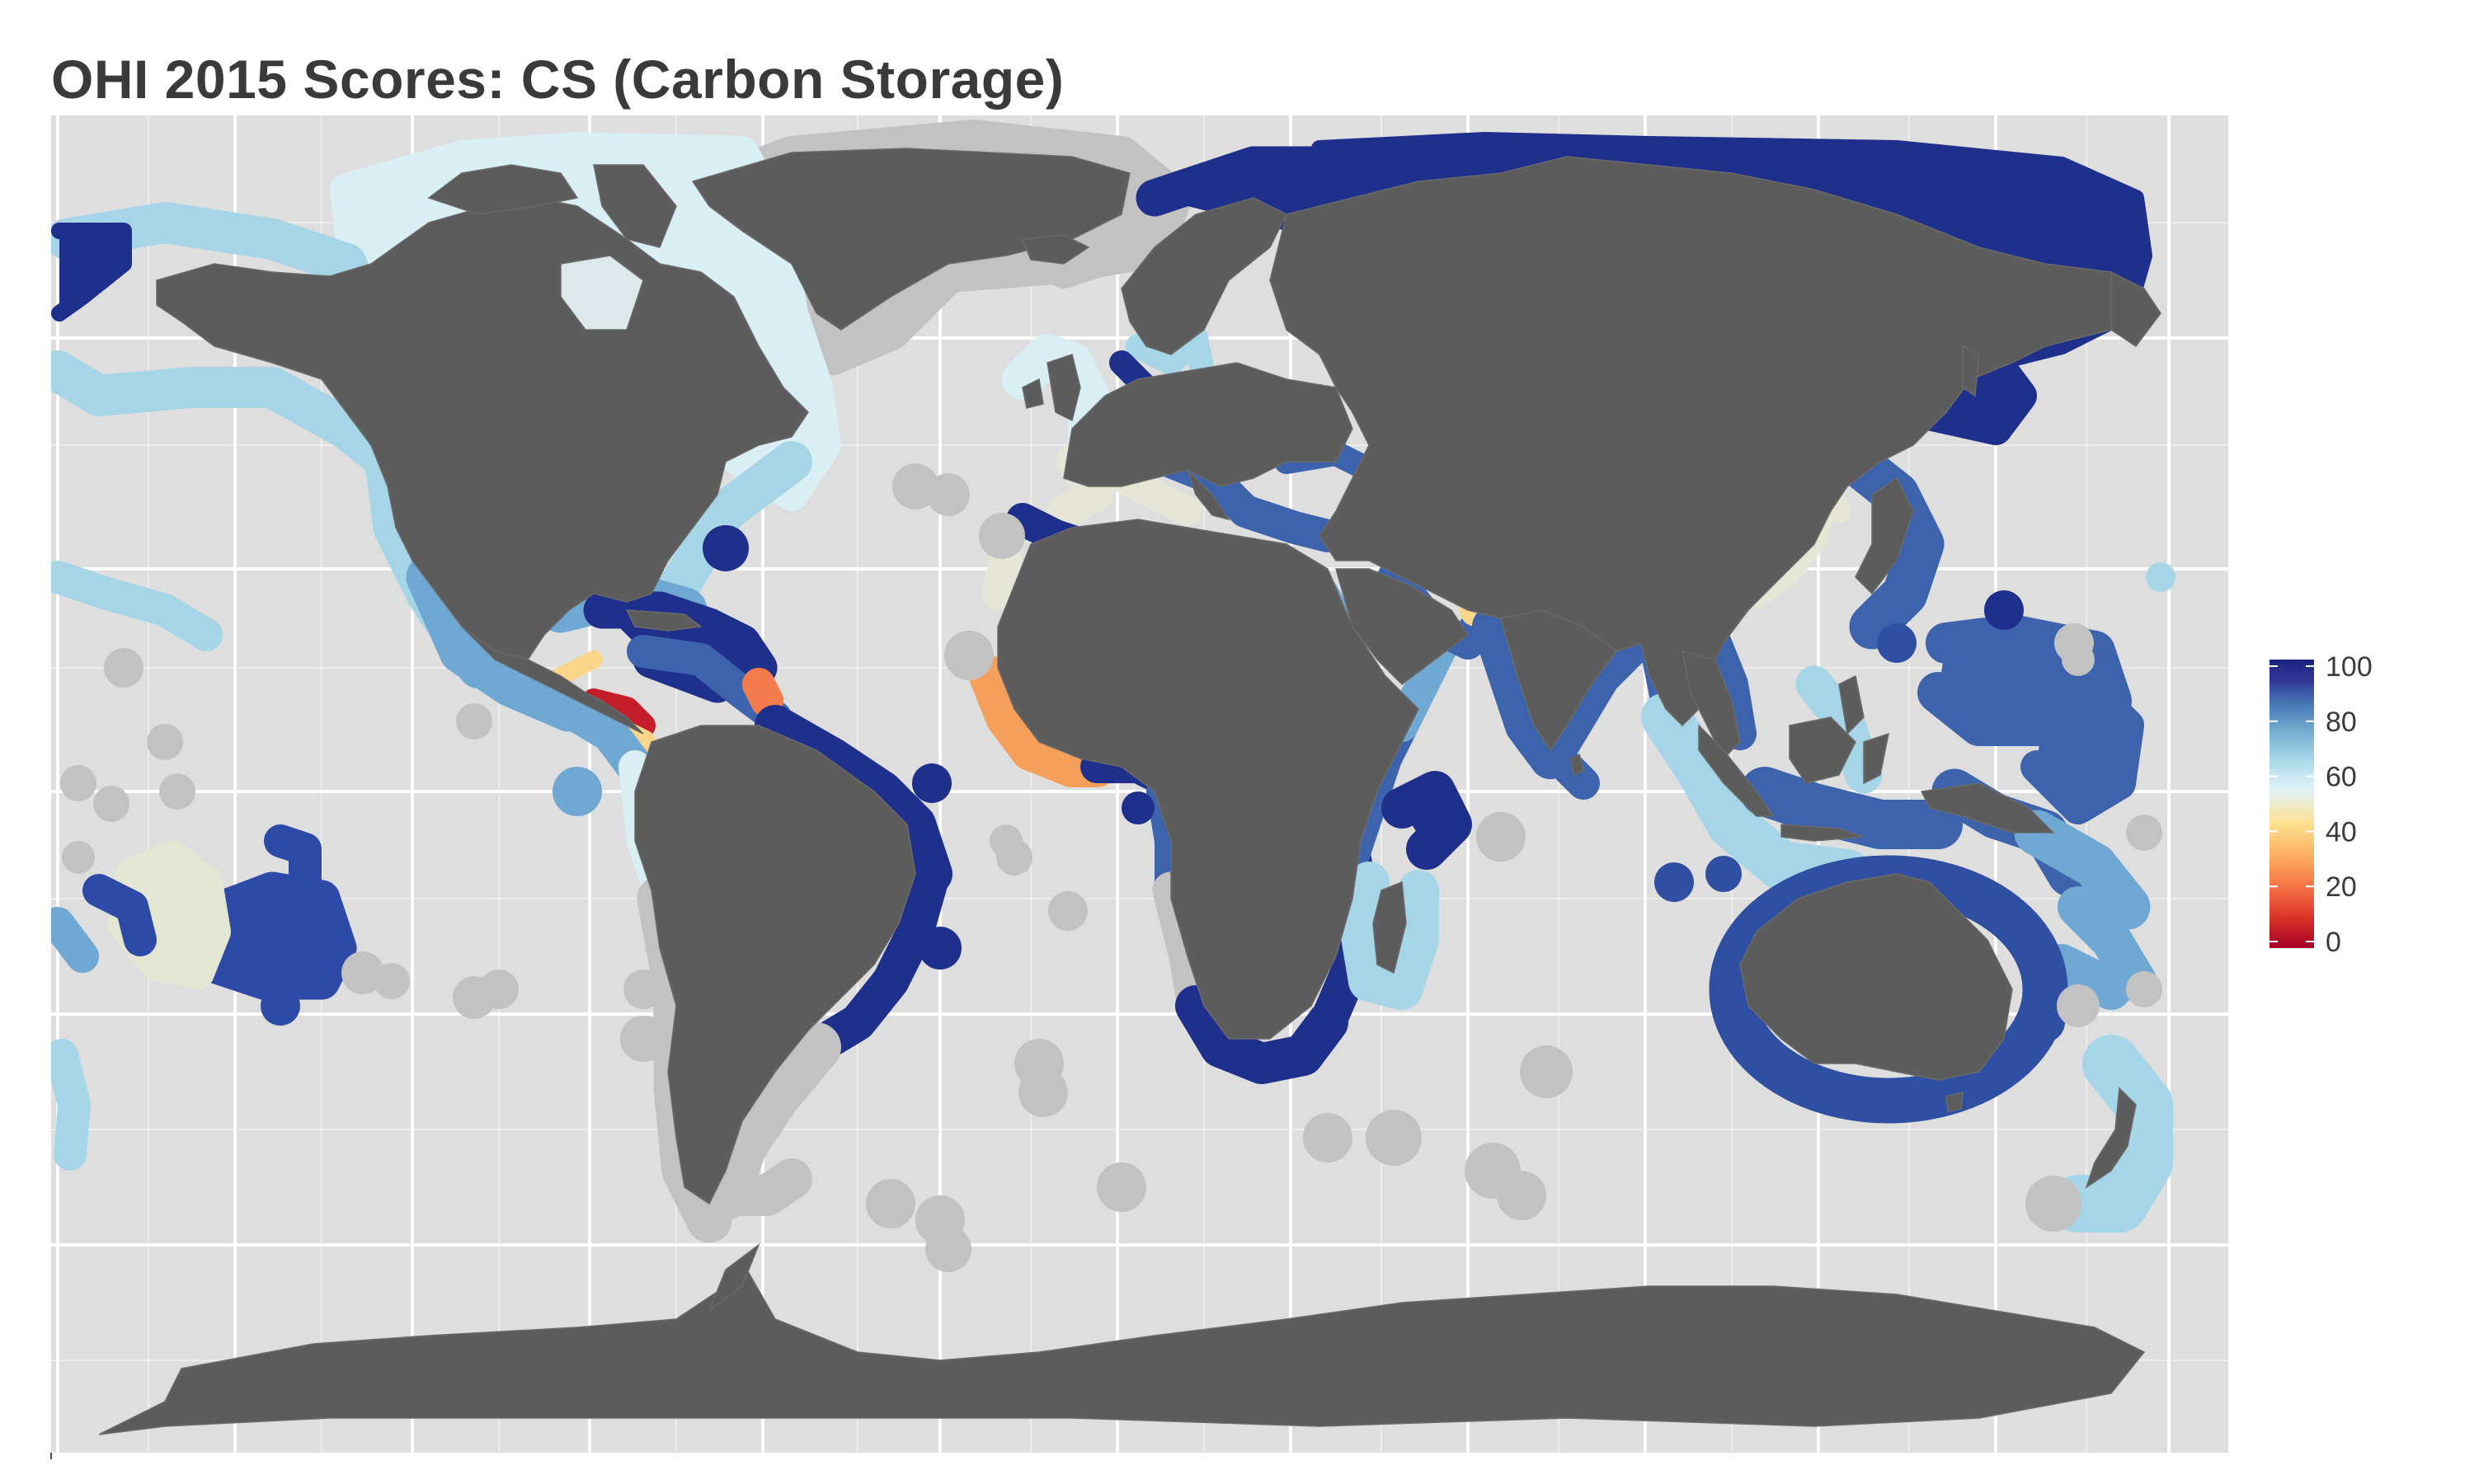  Describe the element at coordinates (1389, 927) in the screenshot. I see `land-madagascar` at that location.